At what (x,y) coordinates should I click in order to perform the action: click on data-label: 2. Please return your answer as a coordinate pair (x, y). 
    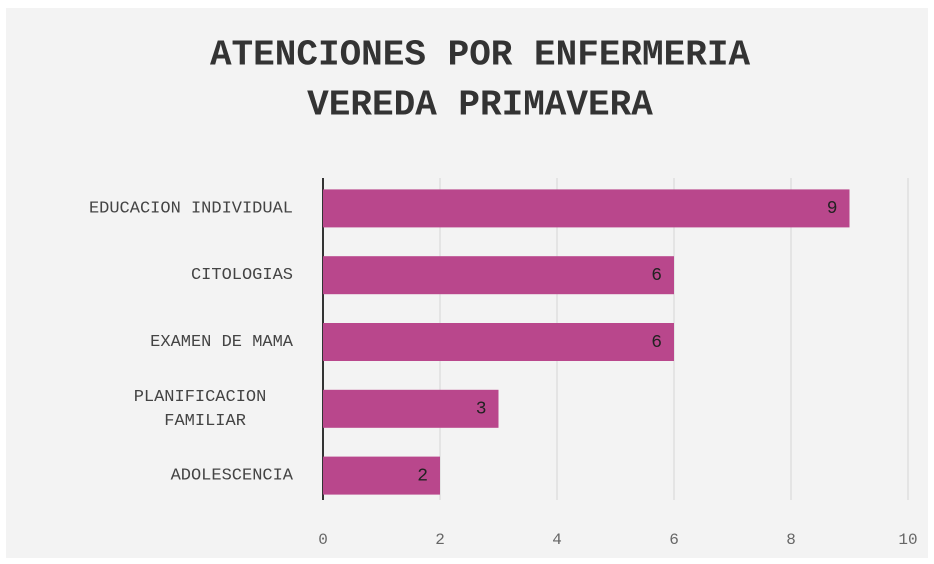
    Looking at the image, I should click on (422, 476).